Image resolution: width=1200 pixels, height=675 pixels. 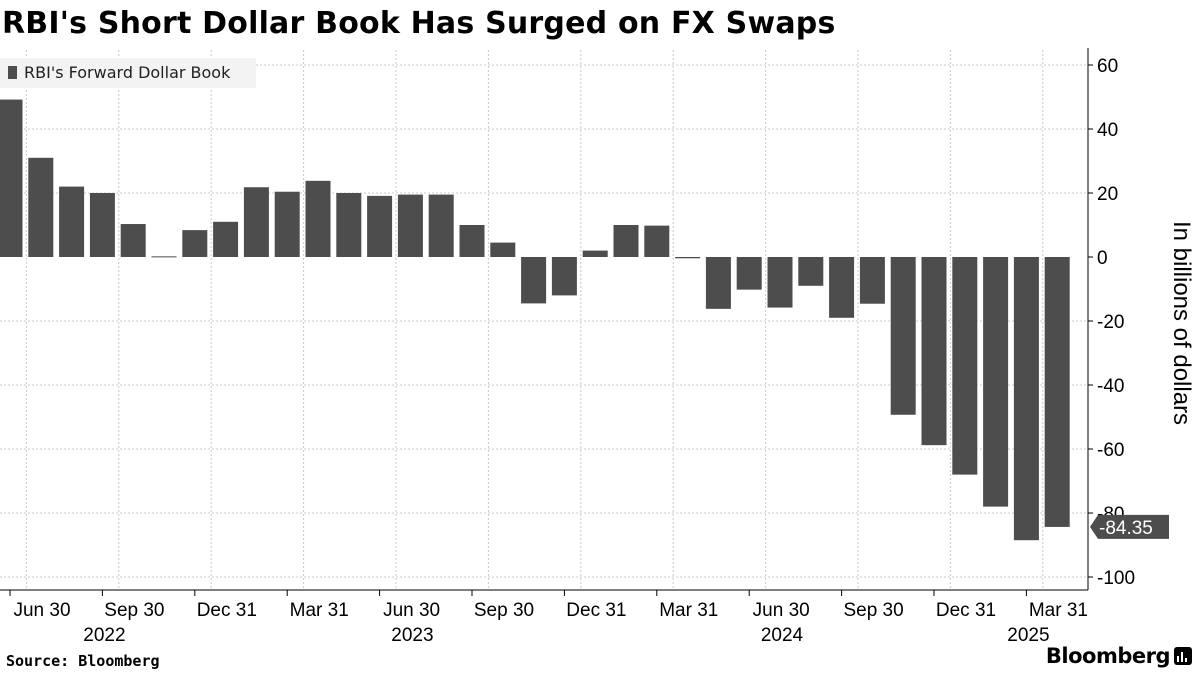 I want to click on y-tick-label: 40, so click(x=1107, y=130).